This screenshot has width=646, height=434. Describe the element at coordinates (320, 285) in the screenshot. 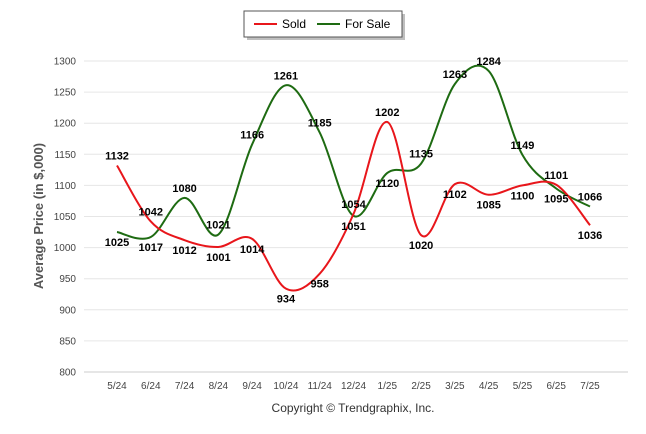

I see `data-label-sold: 958` at that location.